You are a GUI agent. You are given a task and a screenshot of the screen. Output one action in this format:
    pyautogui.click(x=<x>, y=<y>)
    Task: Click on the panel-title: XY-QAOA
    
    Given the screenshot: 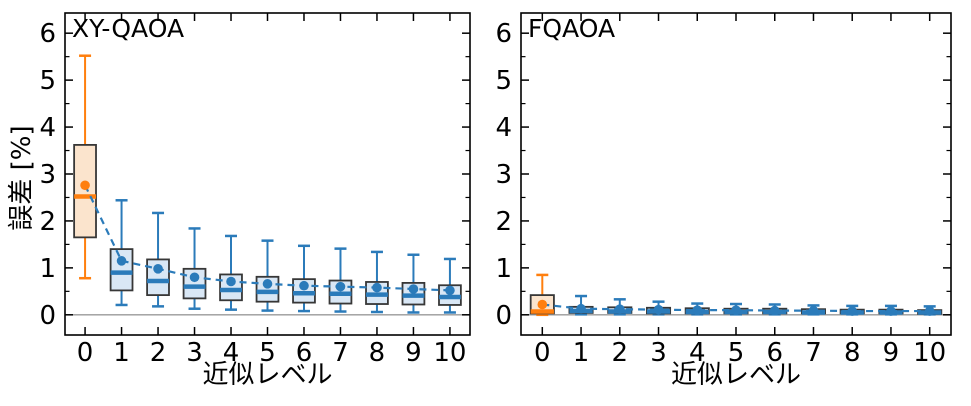 What is the action you would take?
    pyautogui.click(x=128, y=28)
    